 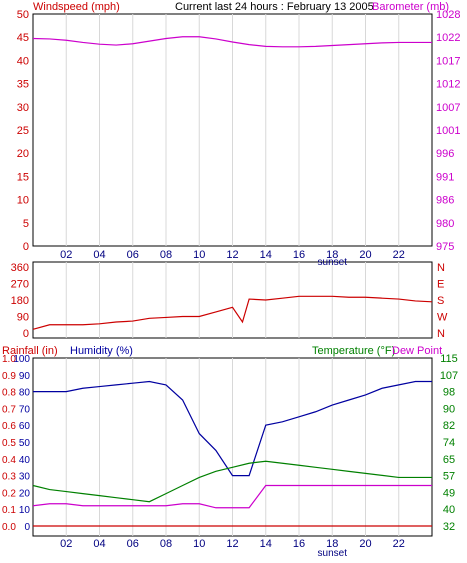 What do you see at coordinates (25, 477) in the screenshot?
I see `humidity-tick-30: 30` at bounding box center [25, 477].